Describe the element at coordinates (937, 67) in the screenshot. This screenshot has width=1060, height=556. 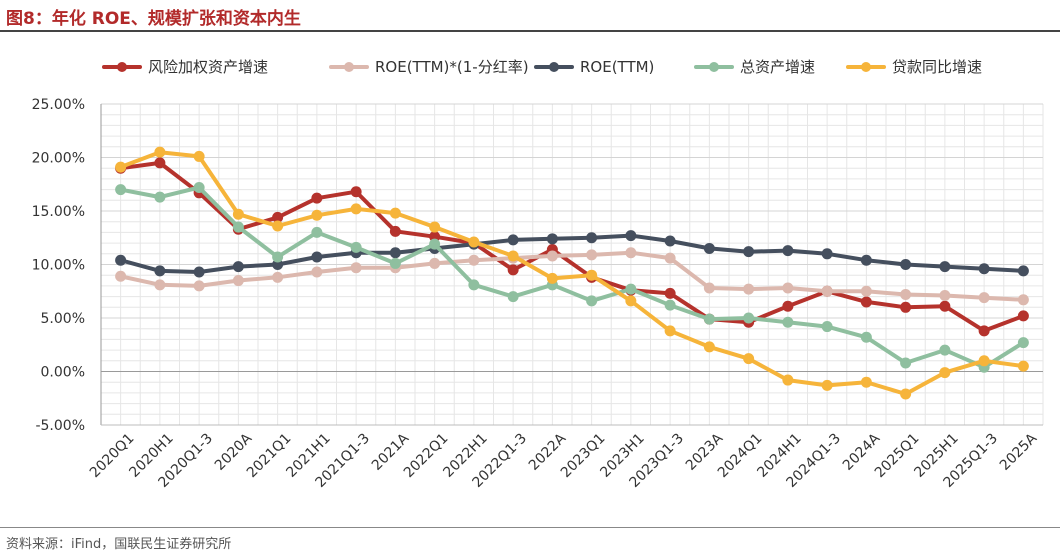
I see `legend-label: 贷款同比增速` at that location.